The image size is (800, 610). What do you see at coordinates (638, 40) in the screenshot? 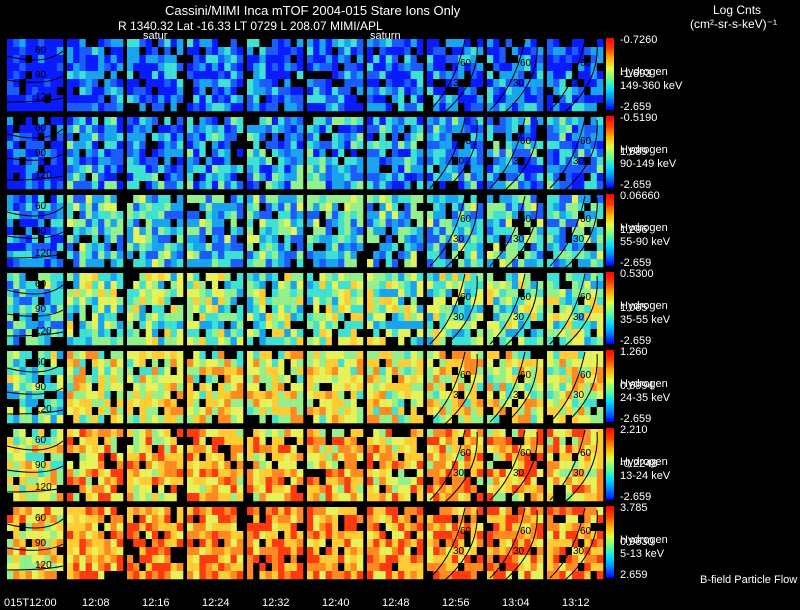
I see `colorbar-max-label: -0.7260` at bounding box center [638, 40].